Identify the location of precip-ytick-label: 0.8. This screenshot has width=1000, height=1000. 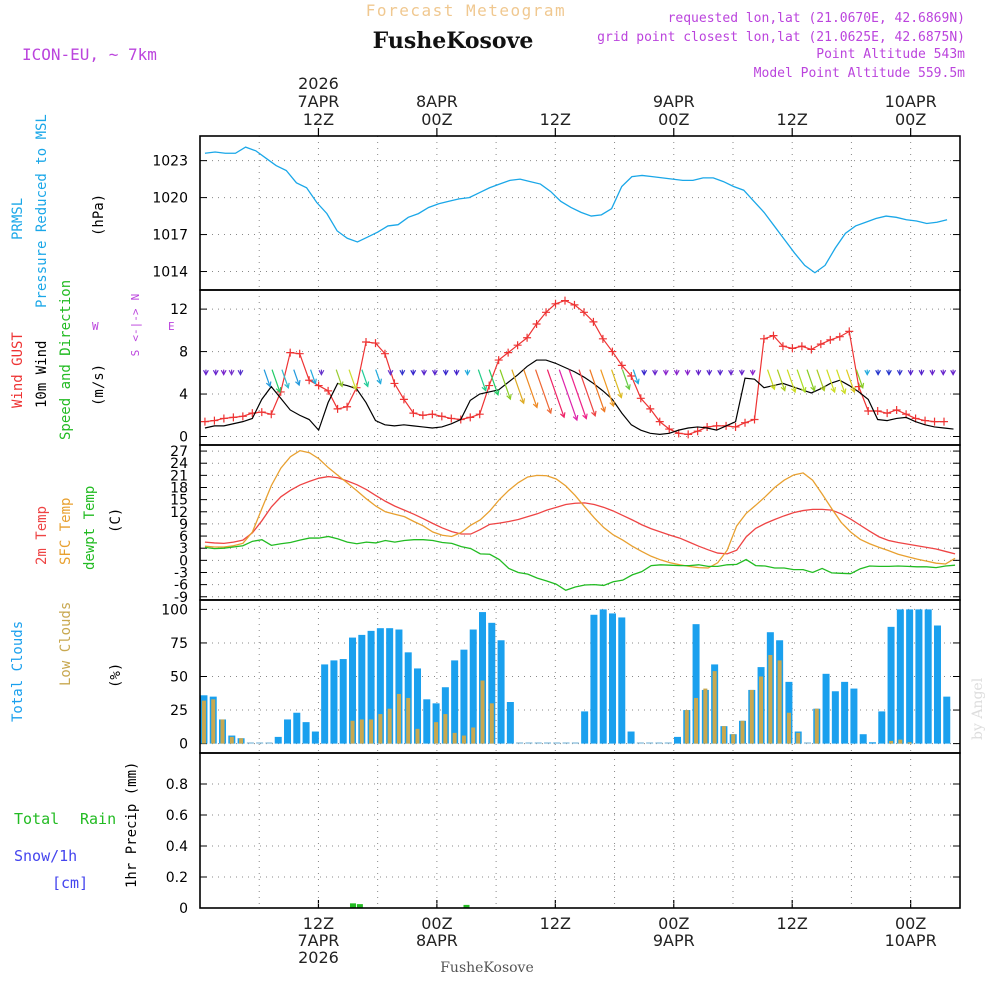
(177, 785).